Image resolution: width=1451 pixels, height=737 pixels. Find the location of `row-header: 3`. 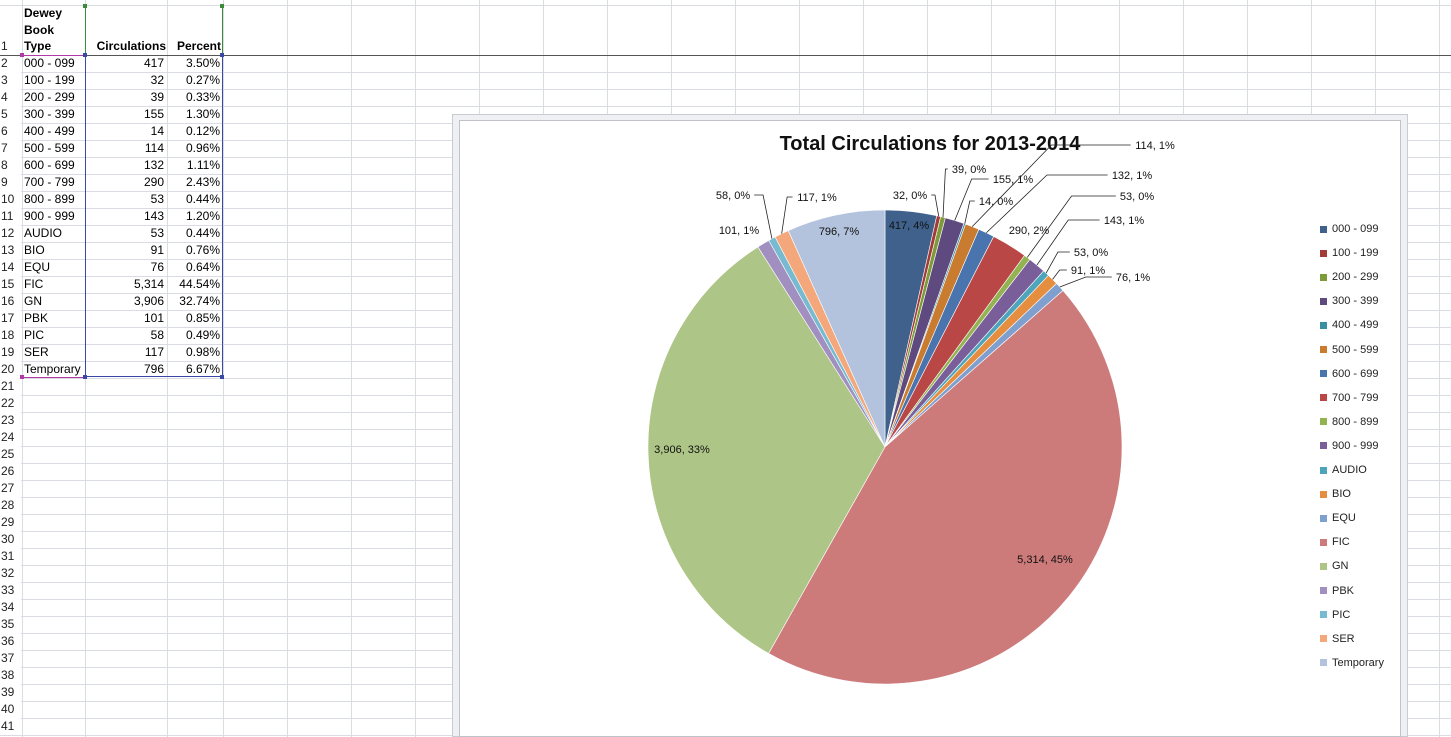

row-header: 3 is located at coordinates (10, 80).